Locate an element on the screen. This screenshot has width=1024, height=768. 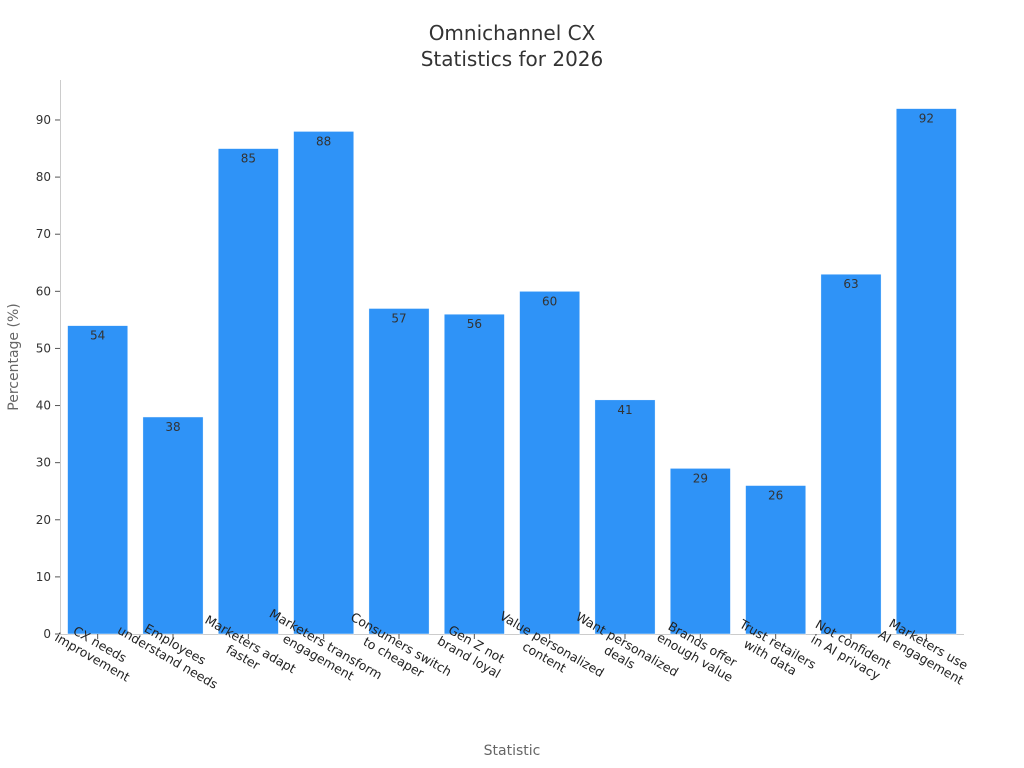
y-tick-label: 10 is located at coordinates (43, 577).